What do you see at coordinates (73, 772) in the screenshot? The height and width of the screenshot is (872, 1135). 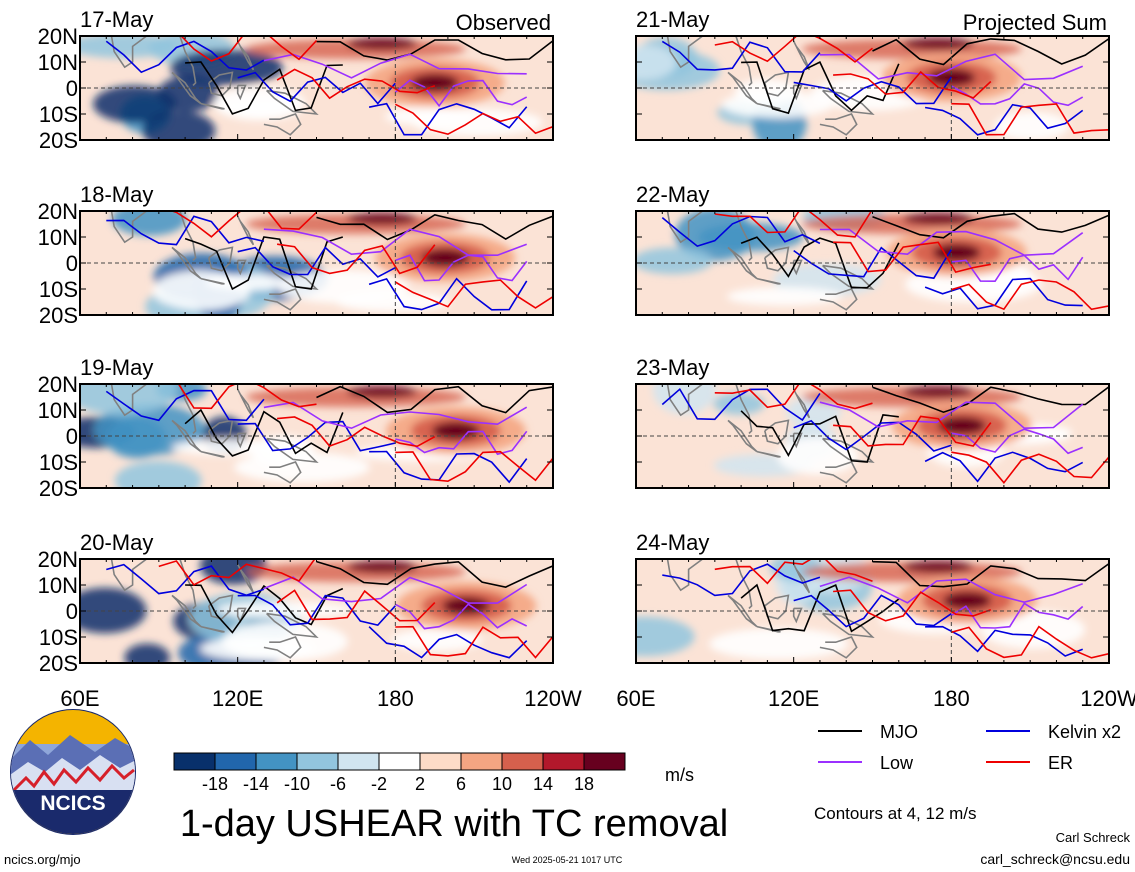 I see `ncics-logo: NCICS` at bounding box center [73, 772].